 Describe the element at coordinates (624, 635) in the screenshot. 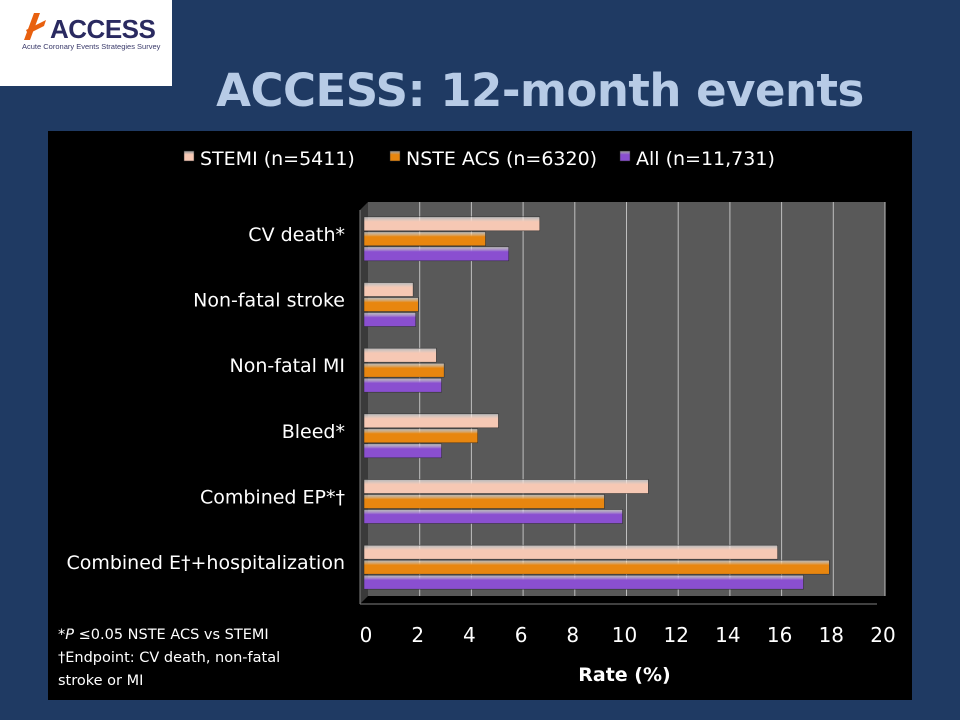

I see `x-tick-label: 10` at that location.